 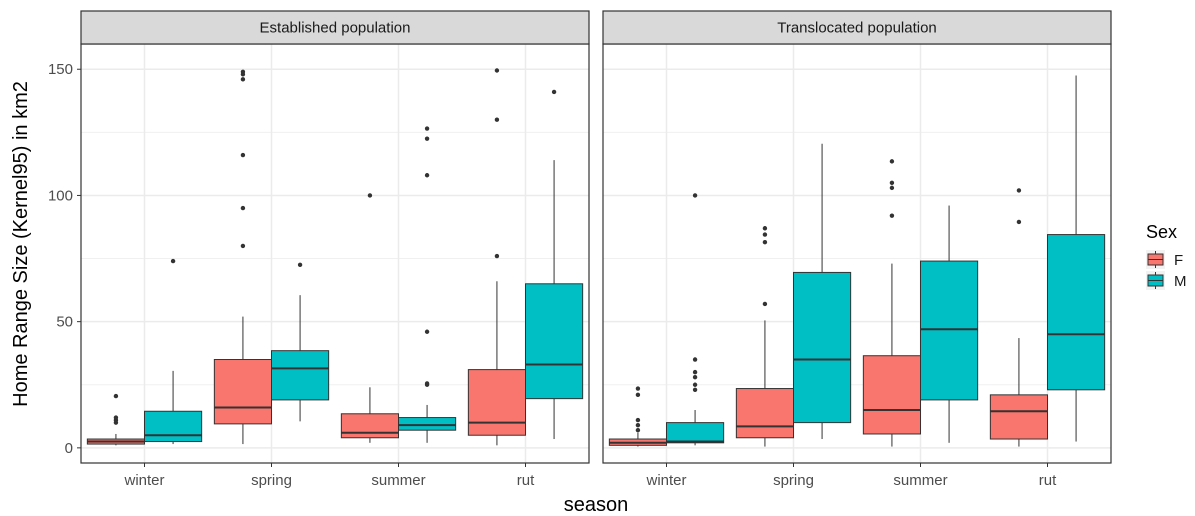 What do you see at coordinates (1161, 232) in the screenshot?
I see `legend-title: Sex` at bounding box center [1161, 232].